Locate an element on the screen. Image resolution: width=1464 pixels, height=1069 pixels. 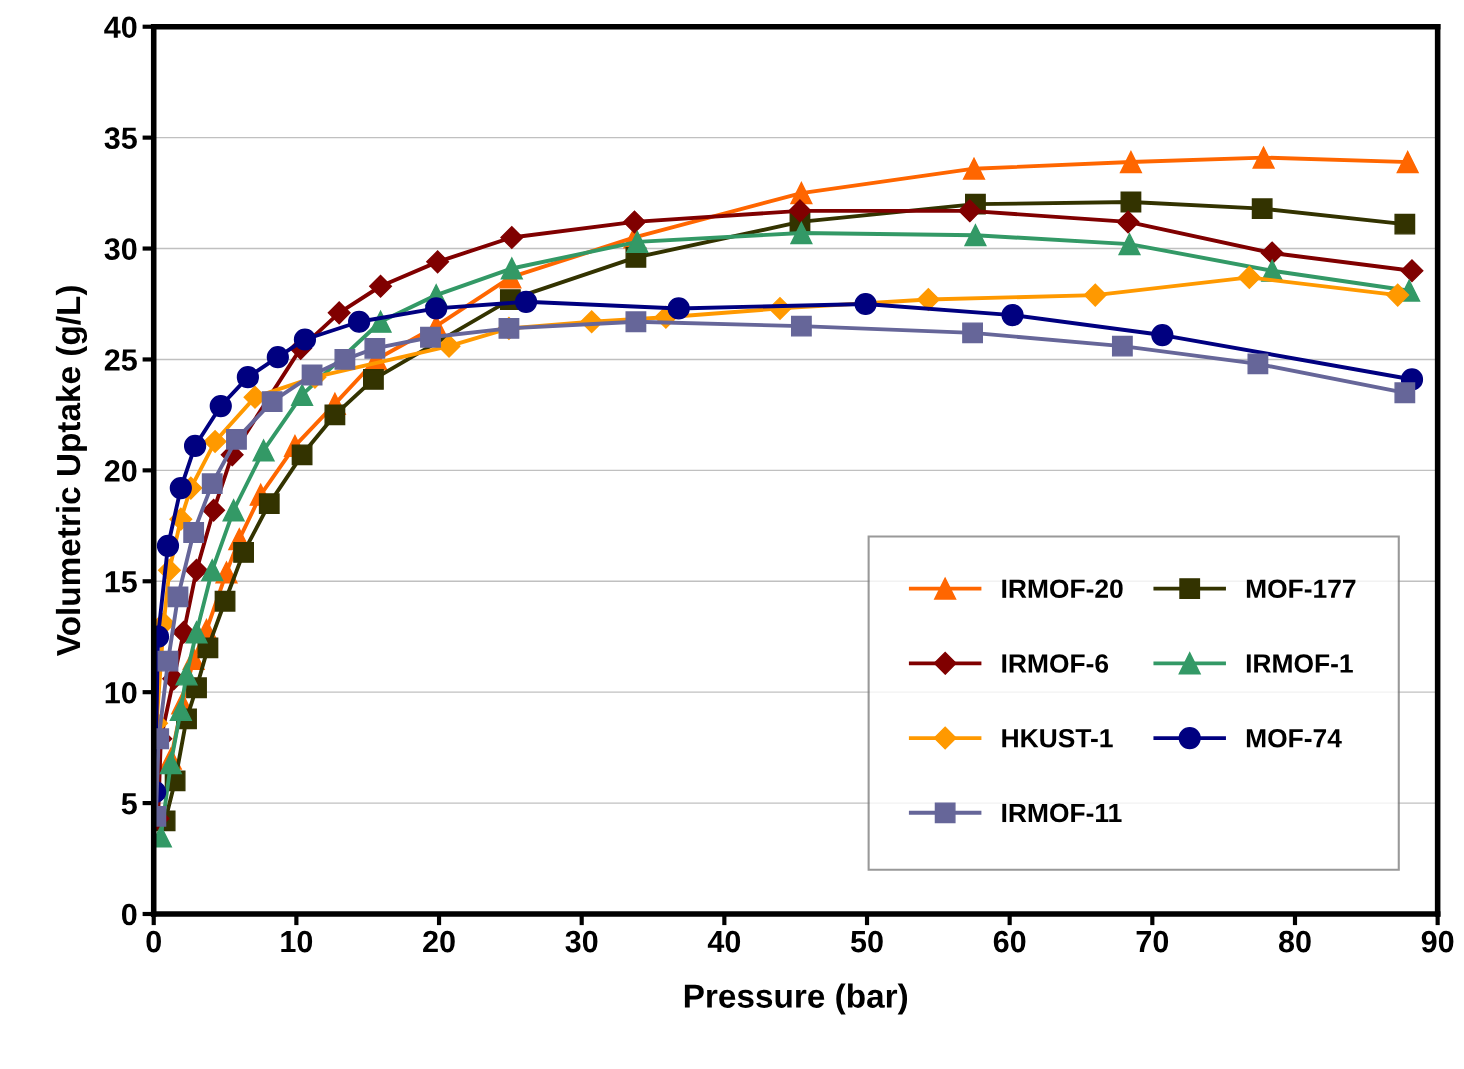
y-tick-label: 30 is located at coordinates (120, 249).